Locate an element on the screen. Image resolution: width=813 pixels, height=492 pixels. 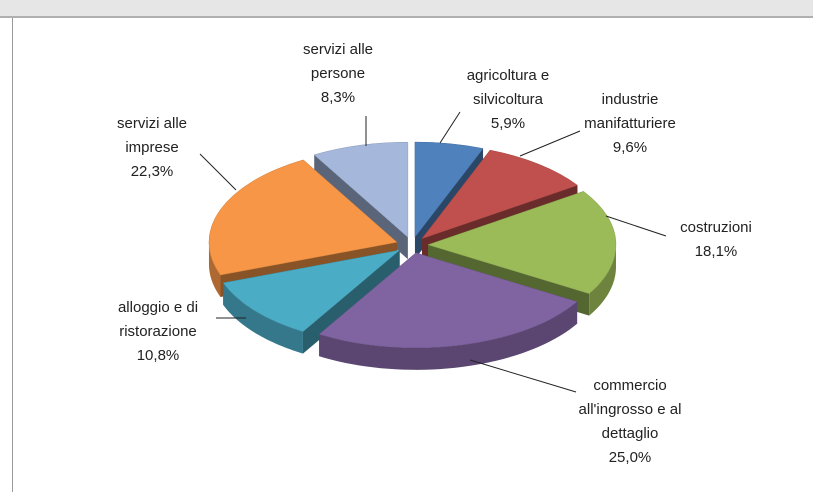
data-label: agricoltura e silvicoltura 5,9% is located at coordinates (508, 100).